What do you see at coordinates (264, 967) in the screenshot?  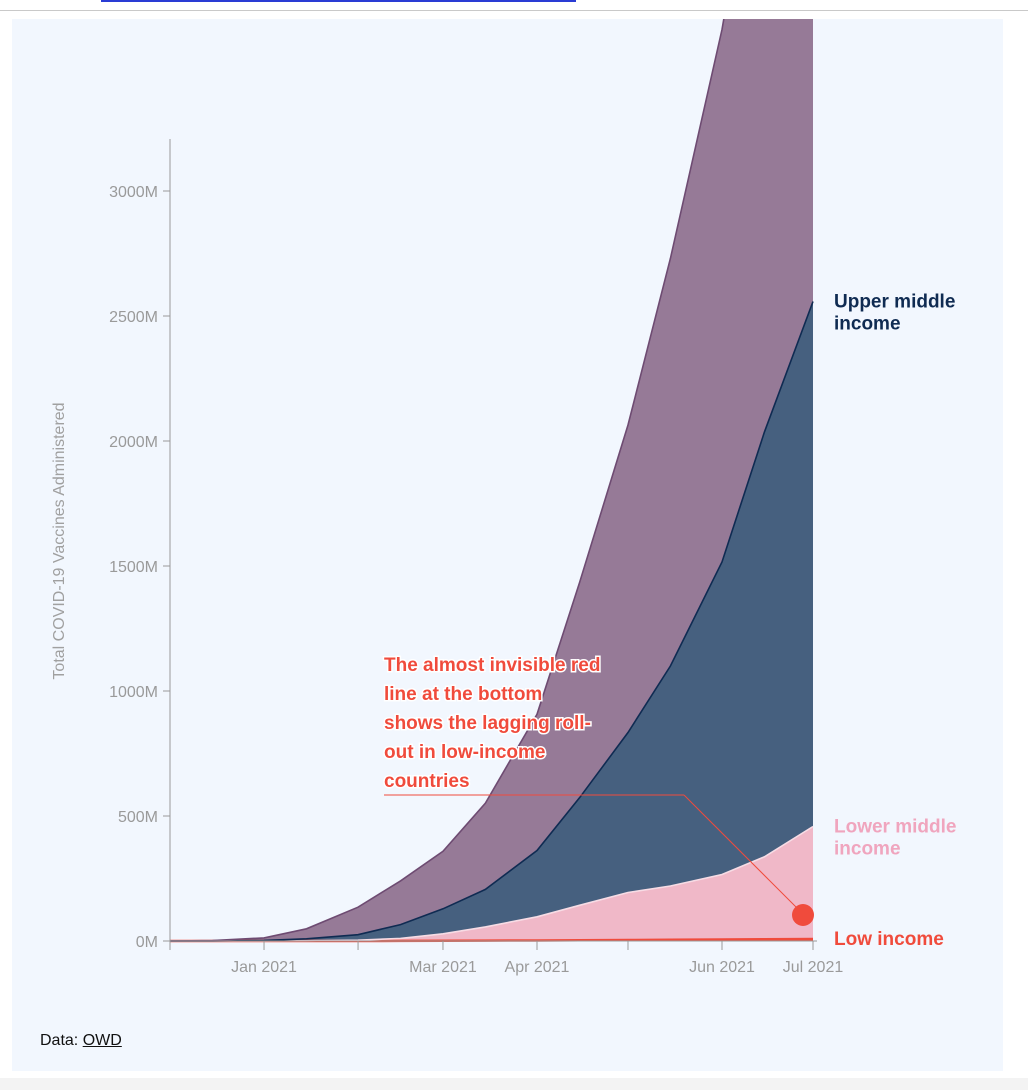 I see `x-tick-label: Jan 2021` at bounding box center [264, 967].